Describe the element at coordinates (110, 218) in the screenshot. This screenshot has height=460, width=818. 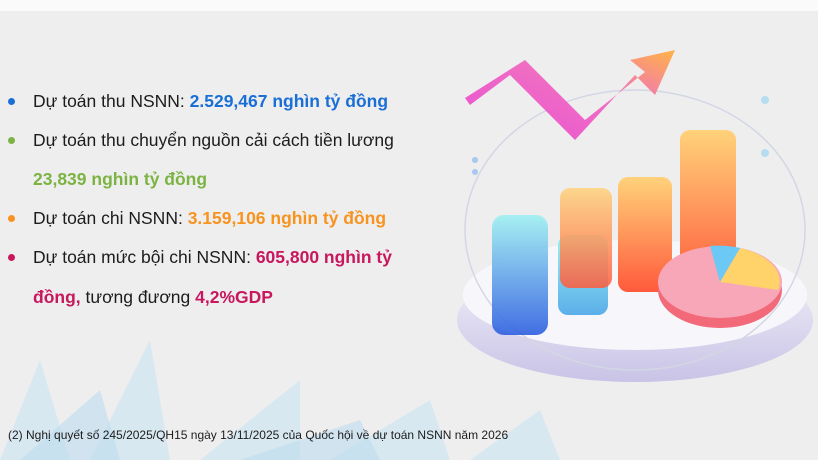
I see `item-label: Dự toán chi NSNN:` at that location.